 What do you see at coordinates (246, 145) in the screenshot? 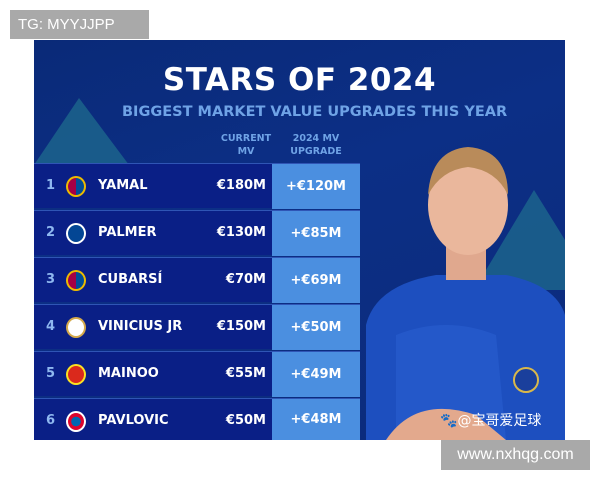
I see `header-current-mv: CURRENT MV` at bounding box center [246, 145].